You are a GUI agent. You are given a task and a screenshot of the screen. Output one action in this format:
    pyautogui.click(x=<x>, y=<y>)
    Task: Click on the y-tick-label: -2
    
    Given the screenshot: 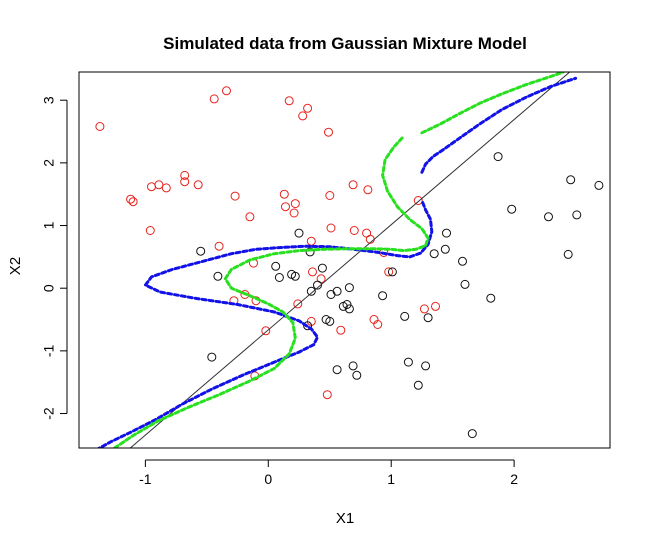 What is the action you would take?
    pyautogui.click(x=49, y=413)
    